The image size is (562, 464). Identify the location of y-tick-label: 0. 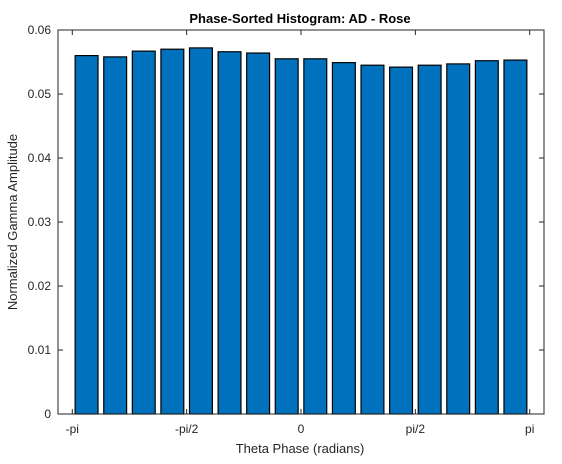
(47, 414).